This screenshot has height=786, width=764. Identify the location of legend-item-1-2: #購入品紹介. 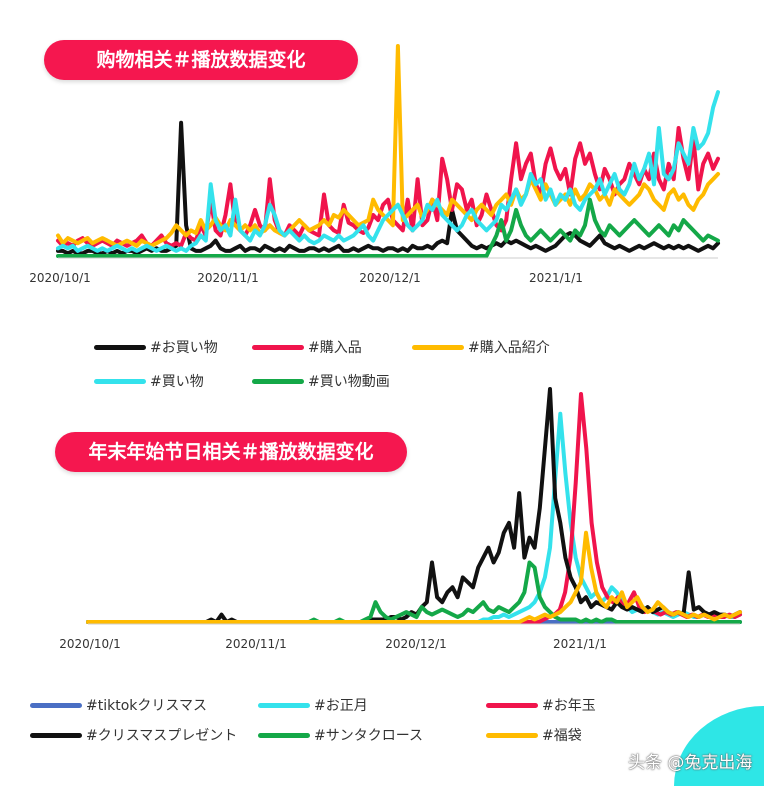
(481, 347).